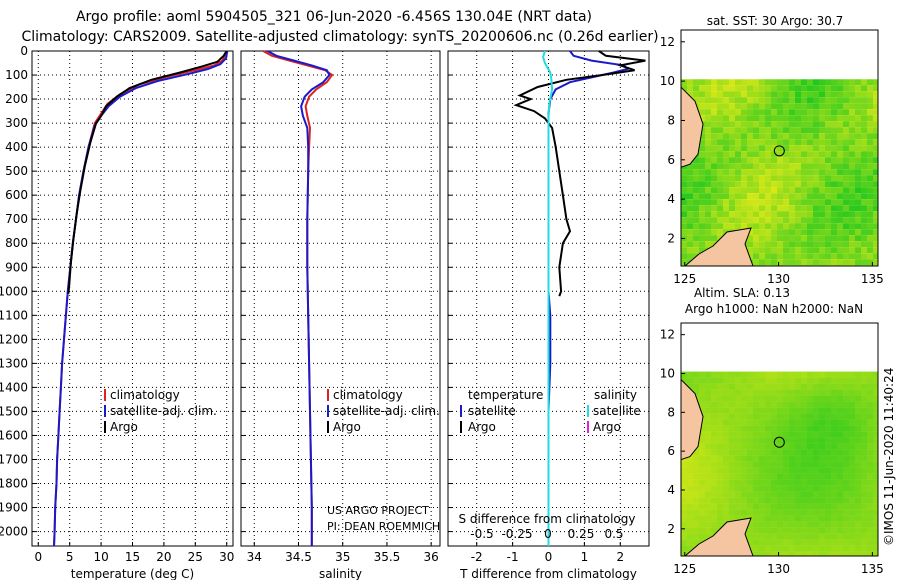  Describe the element at coordinates (14, 339) in the screenshot. I see `depth-tick-label: 1200` at that location.